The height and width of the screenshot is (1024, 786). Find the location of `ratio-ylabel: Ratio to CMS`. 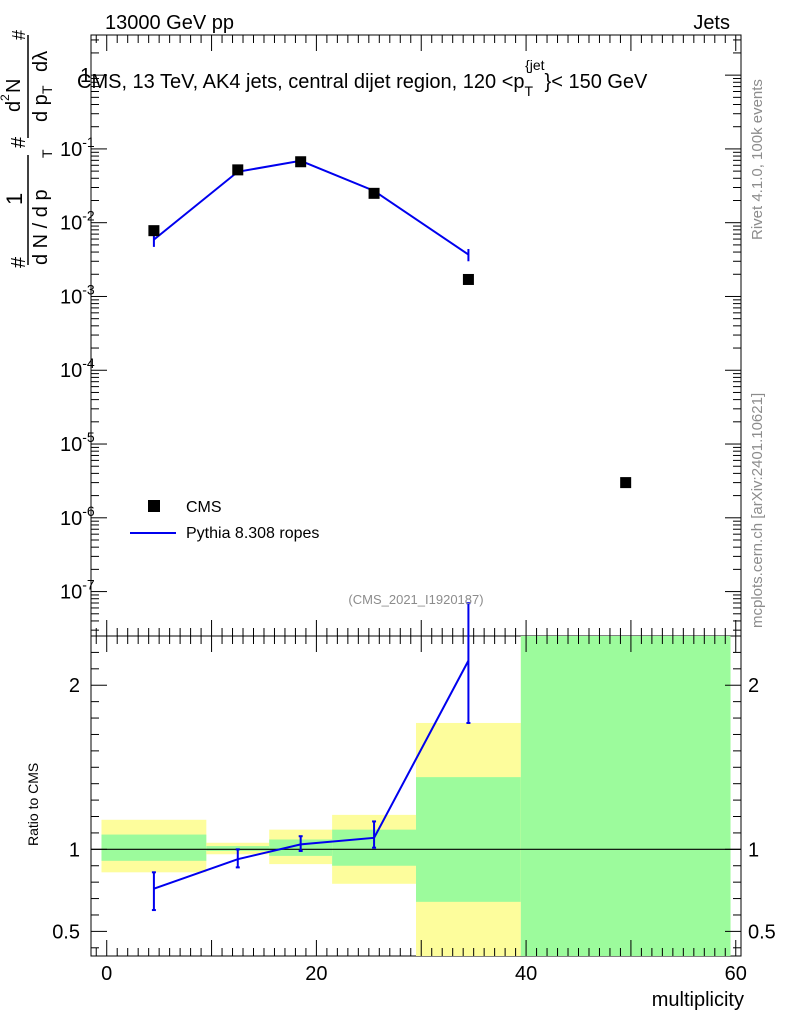

ratio-ylabel: Ratio to CMS is located at coordinates (33, 804).